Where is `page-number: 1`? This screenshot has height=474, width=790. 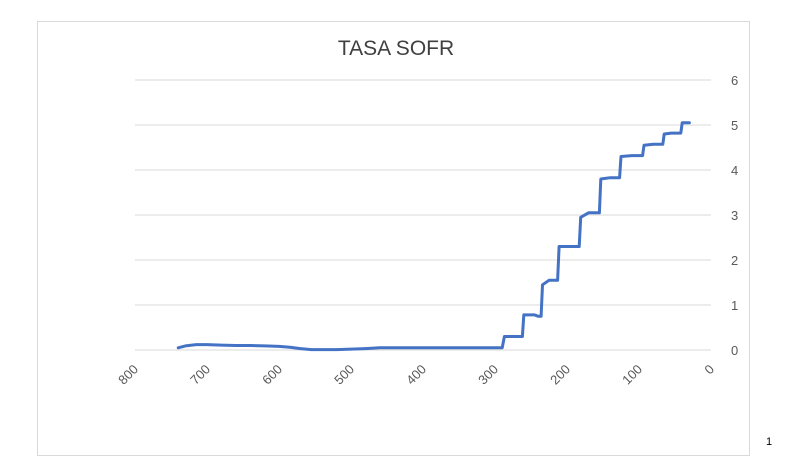
page-number: 1 is located at coordinates (769, 442).